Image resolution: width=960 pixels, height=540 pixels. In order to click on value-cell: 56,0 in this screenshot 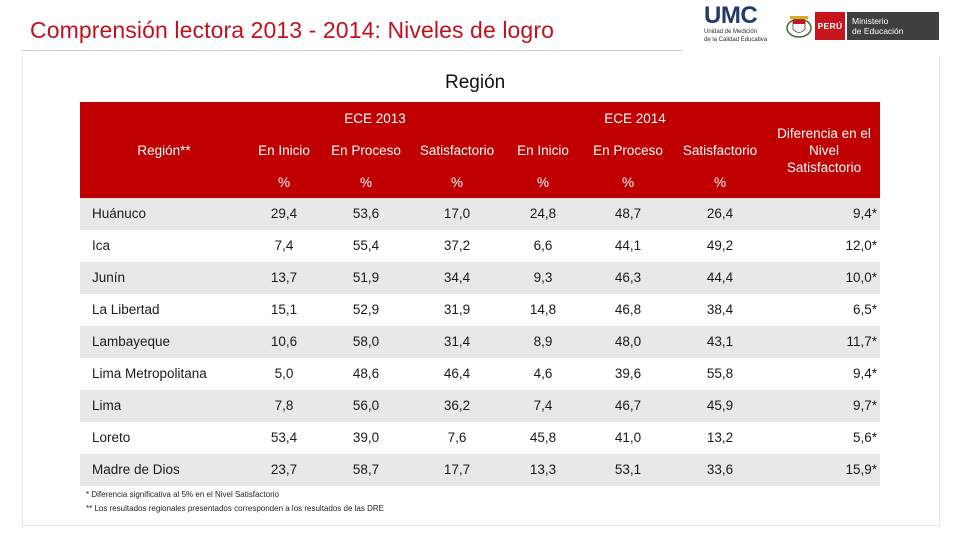, I will do `click(366, 405)`.